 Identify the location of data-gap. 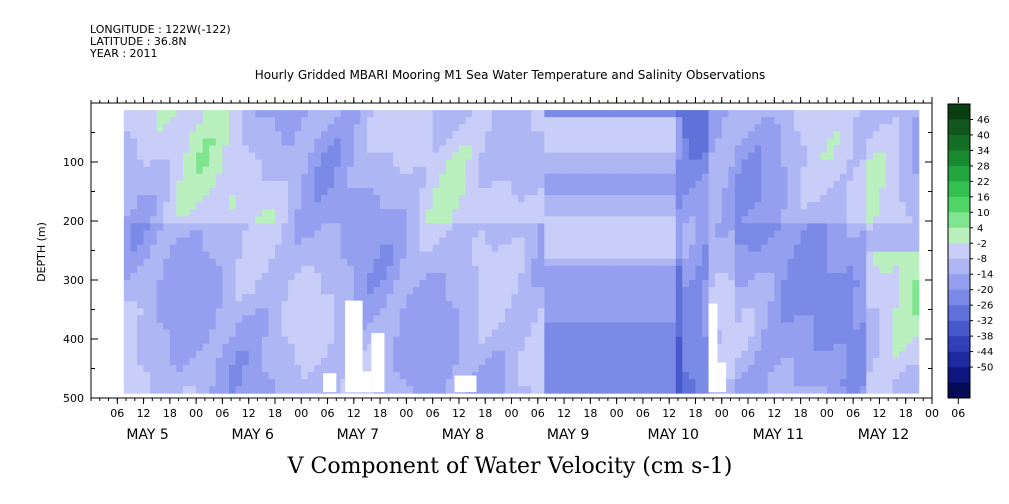
(722, 377).